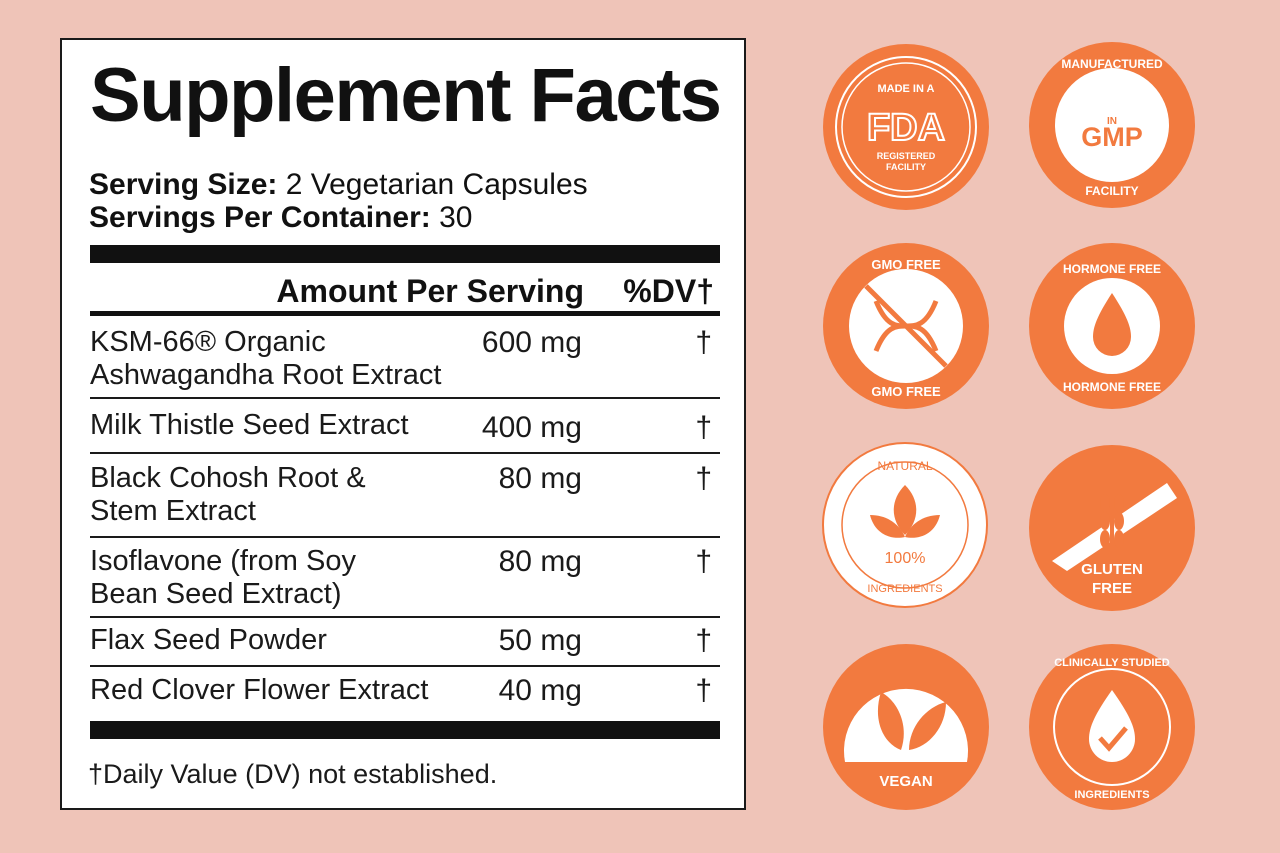 The height and width of the screenshot is (853, 1280). Describe the element at coordinates (904, 589) in the screenshot. I see `natural-badge-bottom: INGREDIENTS` at that location.